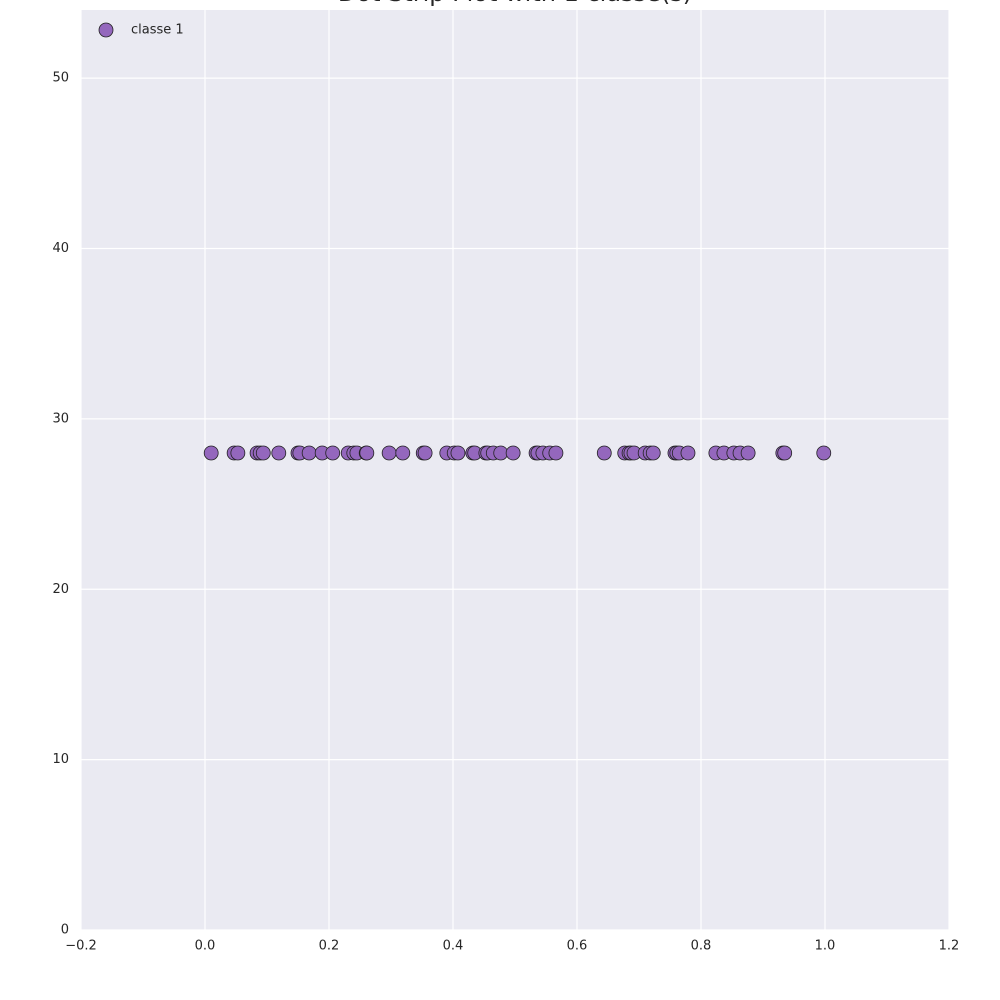 The height and width of the screenshot is (1000, 1000). I want to click on x-tick-label: 0.6, so click(577, 946).